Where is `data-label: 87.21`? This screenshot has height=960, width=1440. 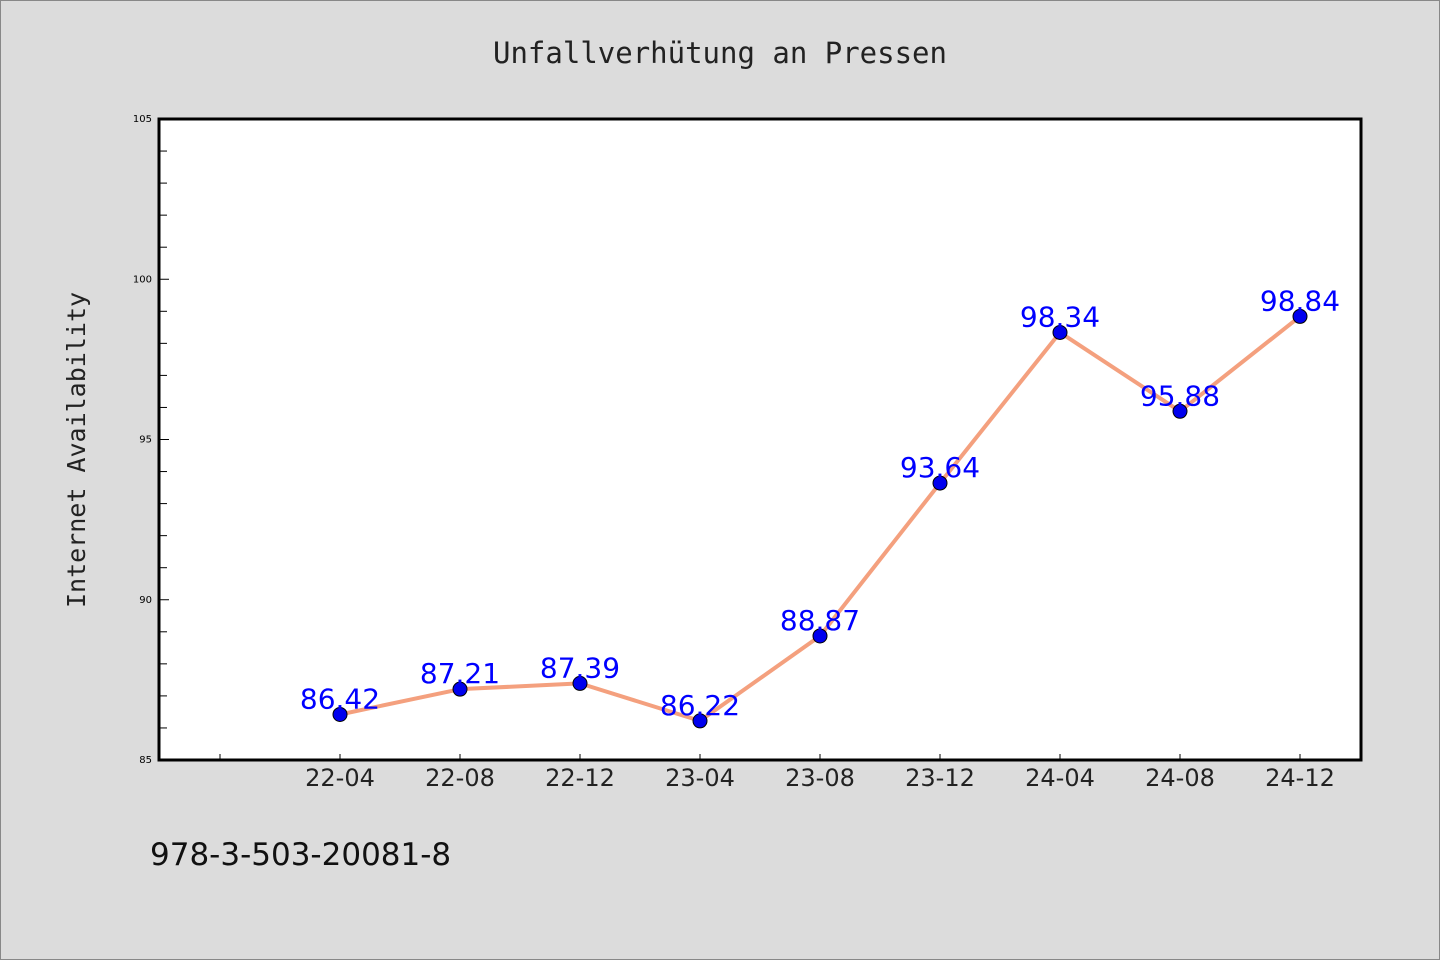 data-label: 87.21 is located at coordinates (460, 673).